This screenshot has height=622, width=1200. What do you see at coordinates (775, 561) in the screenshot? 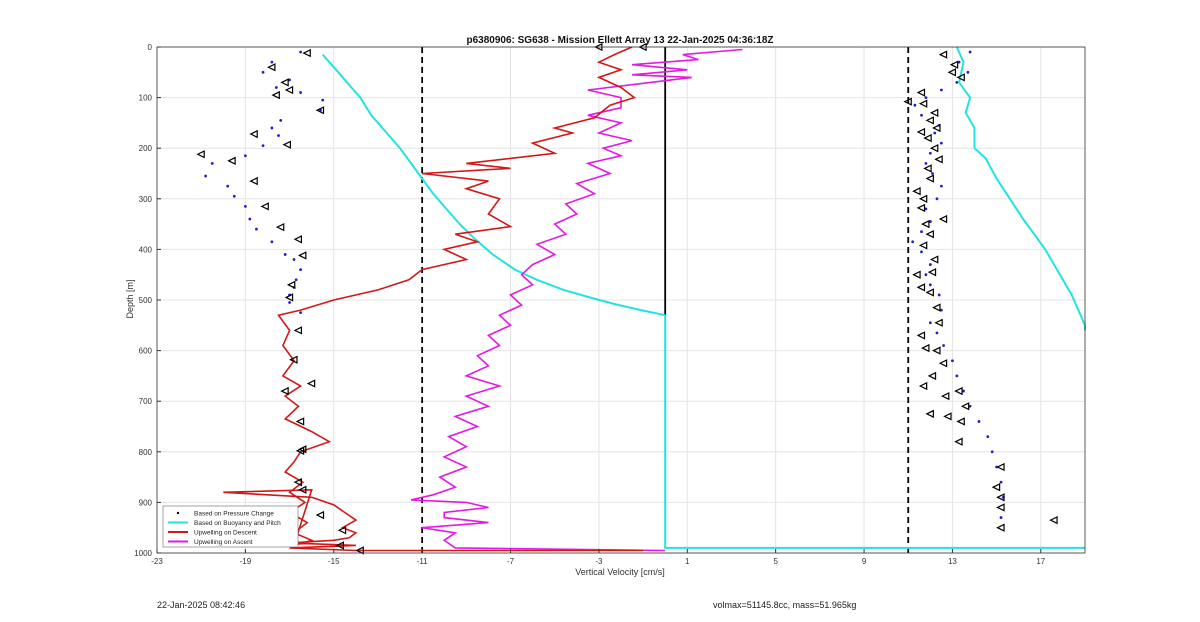
I see `x-tick-label: 5` at bounding box center [775, 561].